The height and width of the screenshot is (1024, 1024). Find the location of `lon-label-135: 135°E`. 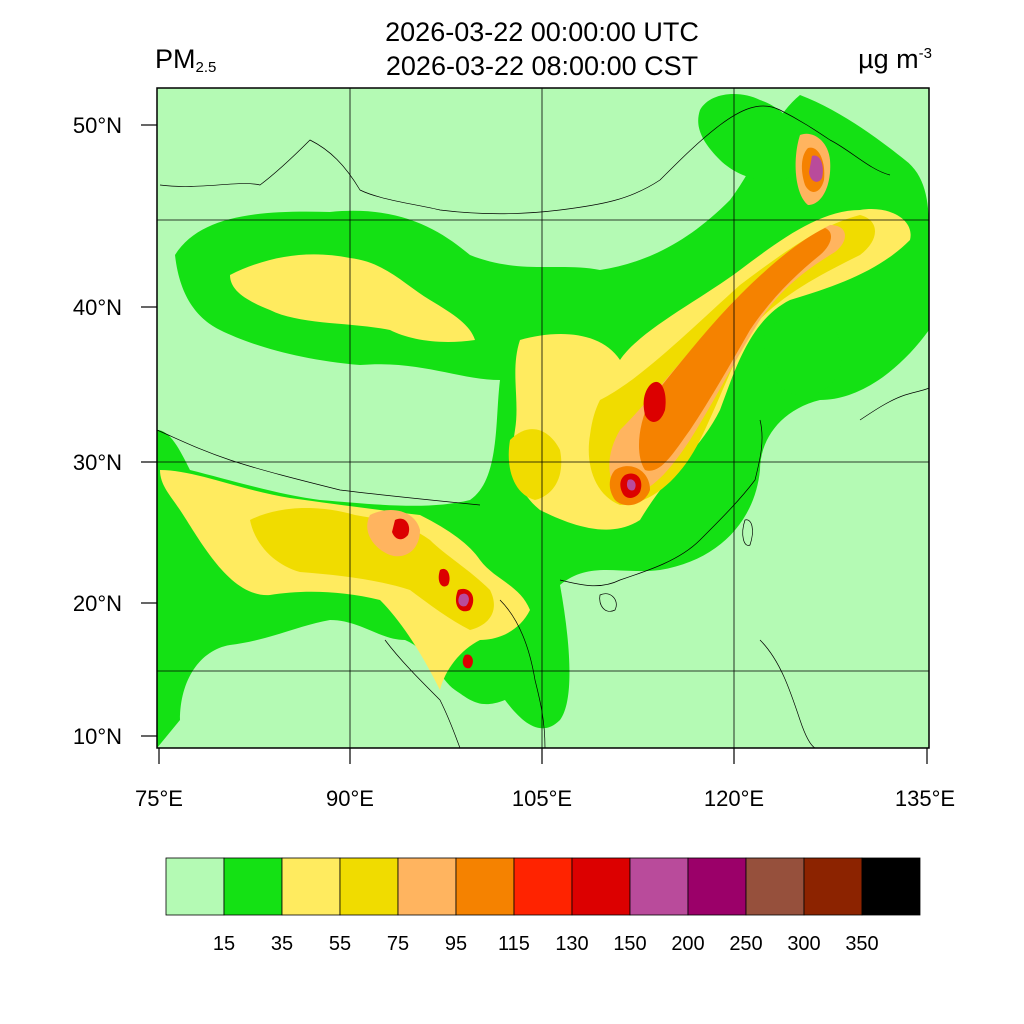

lon-label-135: 135°E is located at coordinates (925, 798).